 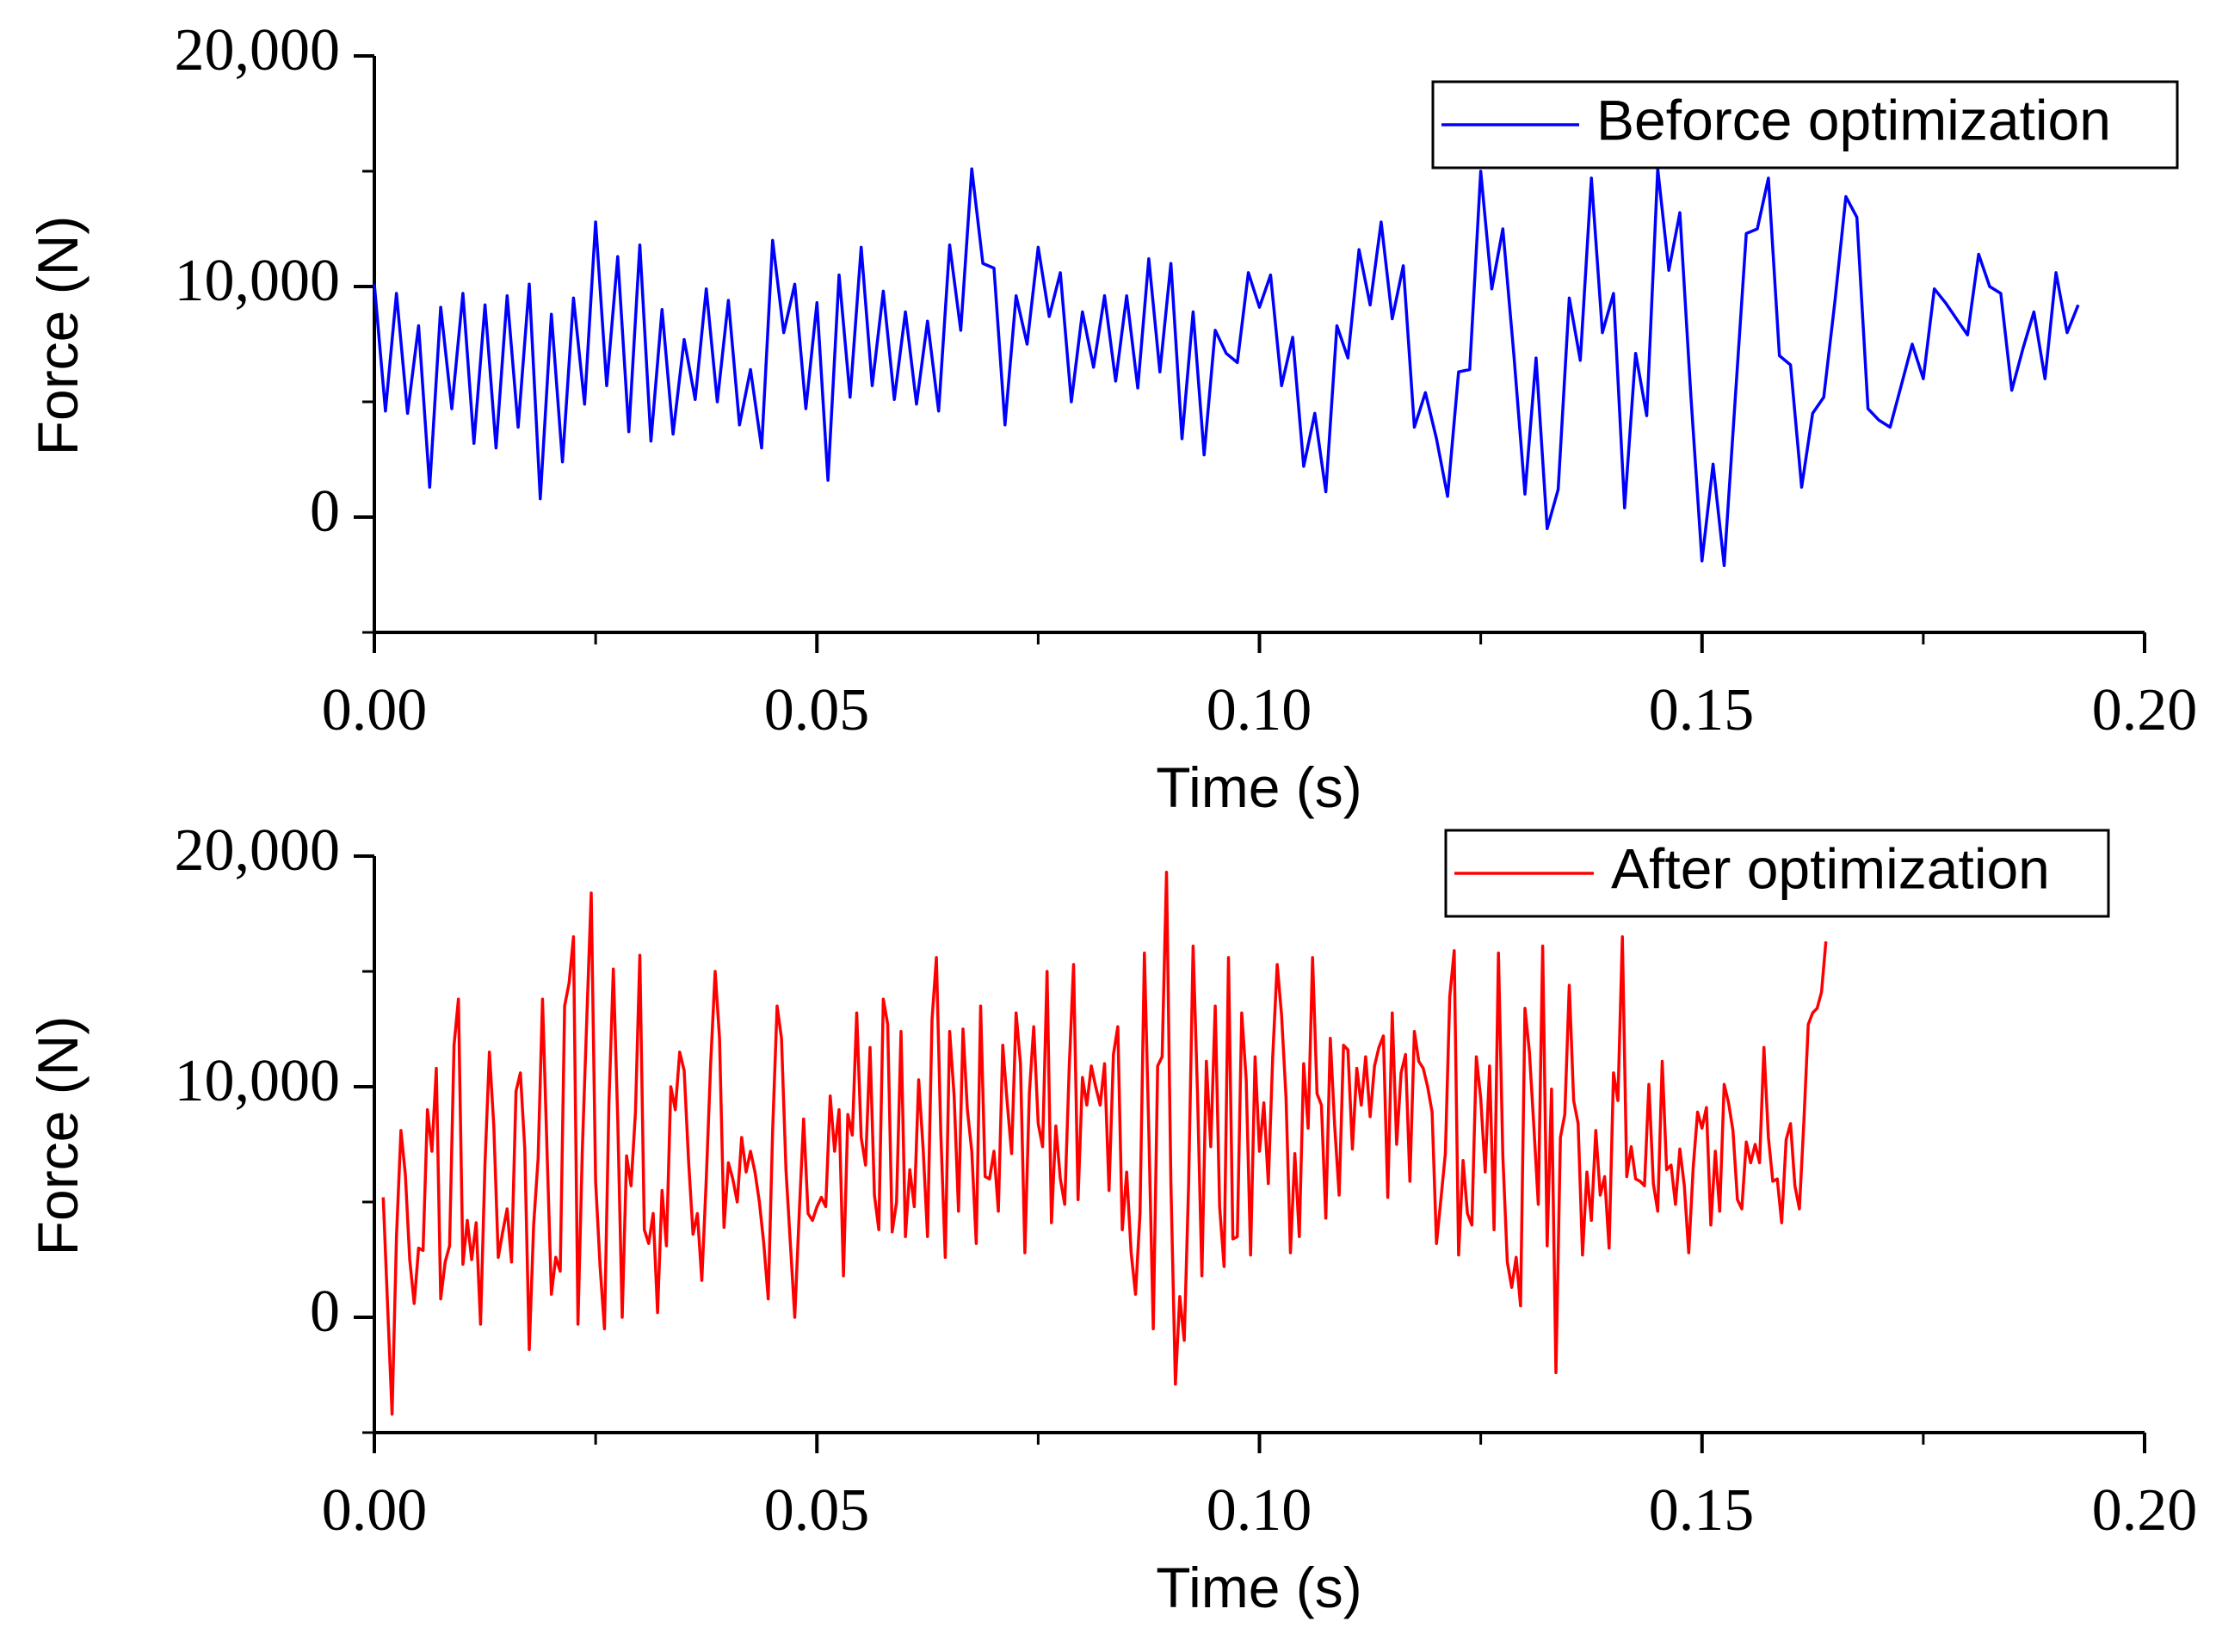 What do you see at coordinates (375, 710) in the screenshot?
I see `top-x-tick-label: 0.00` at bounding box center [375, 710].